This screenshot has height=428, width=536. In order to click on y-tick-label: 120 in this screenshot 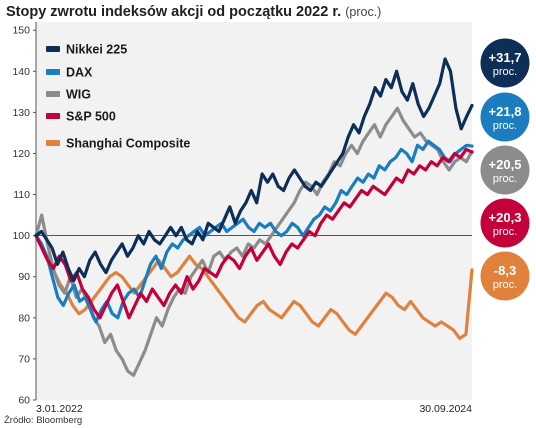, I will do `click(21, 154)`.